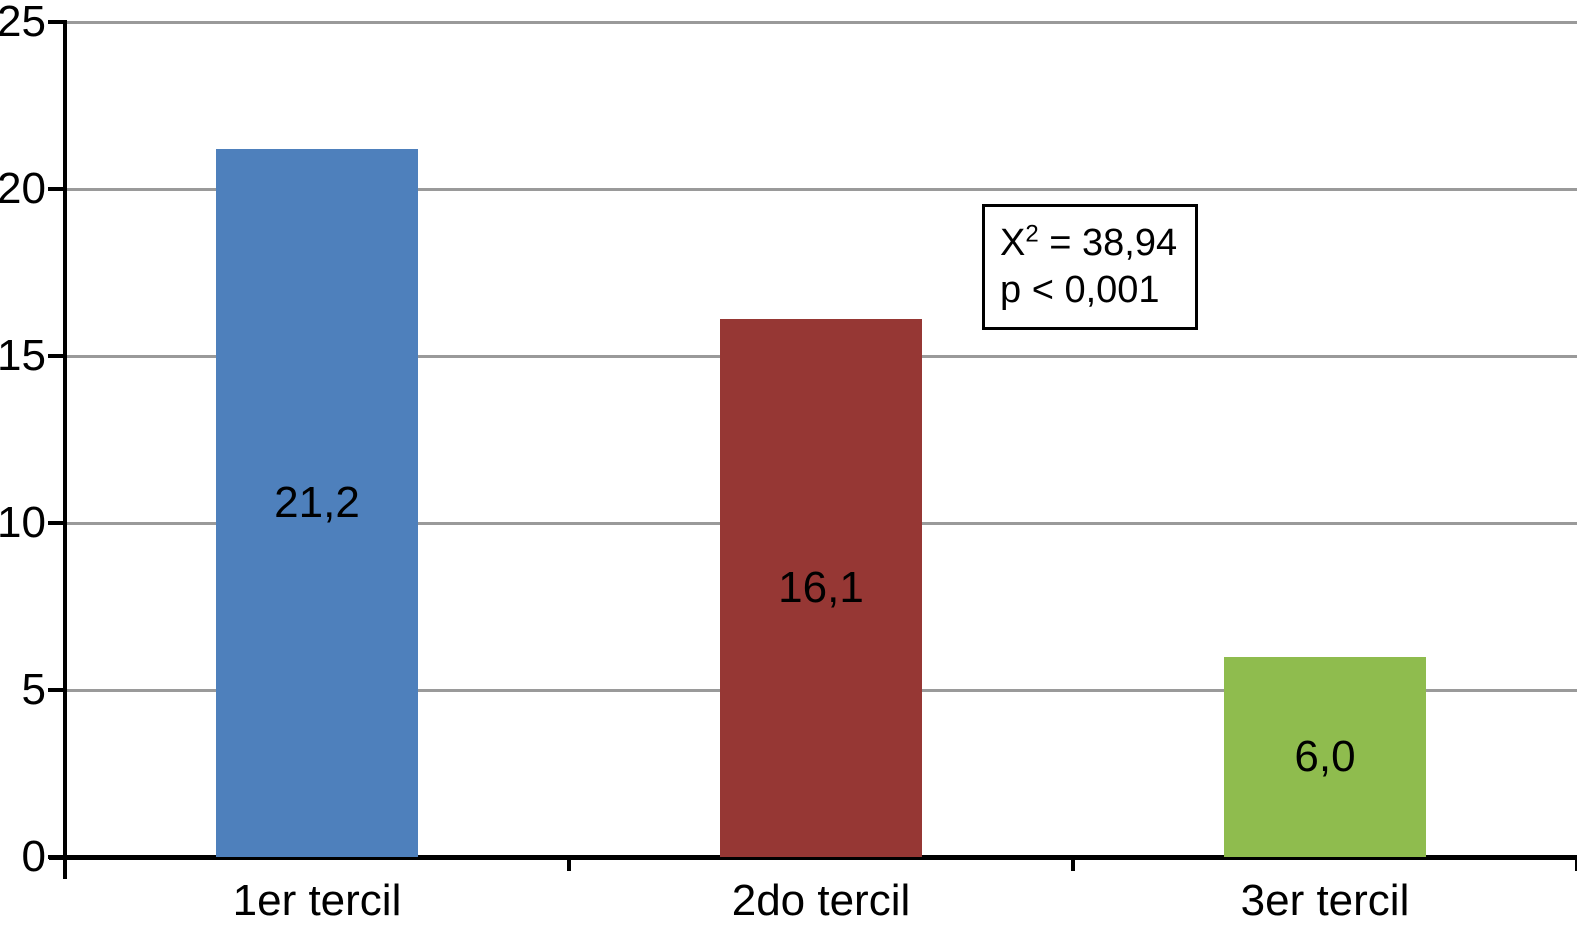 The image size is (1577, 929). What do you see at coordinates (23, 355) in the screenshot?
I see `y-axis-label-15: 15` at bounding box center [23, 355].